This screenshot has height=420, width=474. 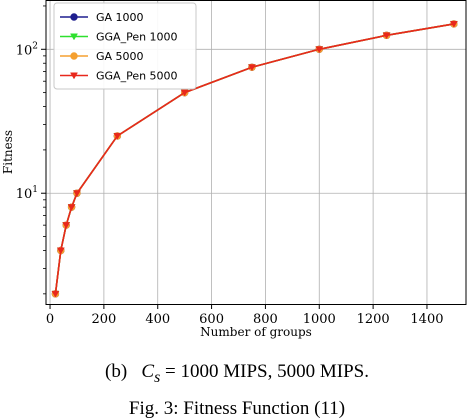 What do you see at coordinates (148, 371) in the screenshot?
I see `caption-variable: C` at bounding box center [148, 371].